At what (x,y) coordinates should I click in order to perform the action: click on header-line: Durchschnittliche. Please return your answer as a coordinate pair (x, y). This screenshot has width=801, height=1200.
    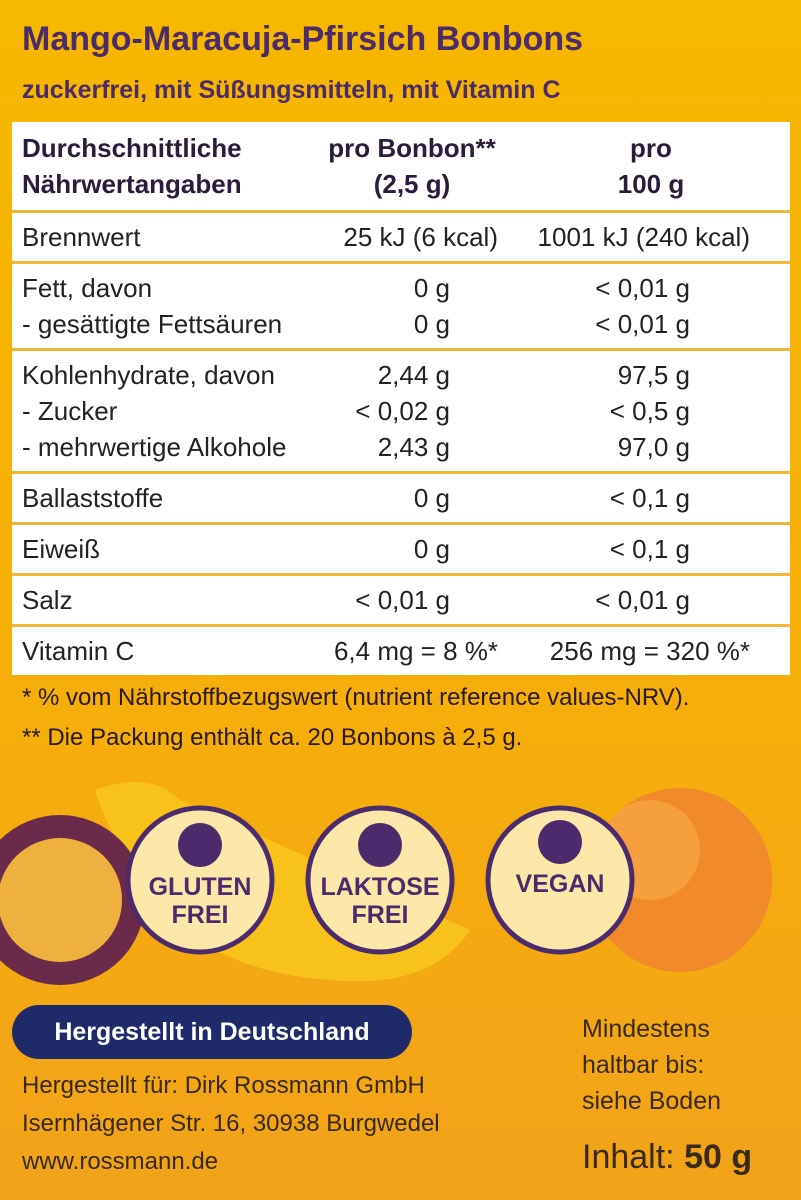
    Looking at the image, I should click on (132, 148).